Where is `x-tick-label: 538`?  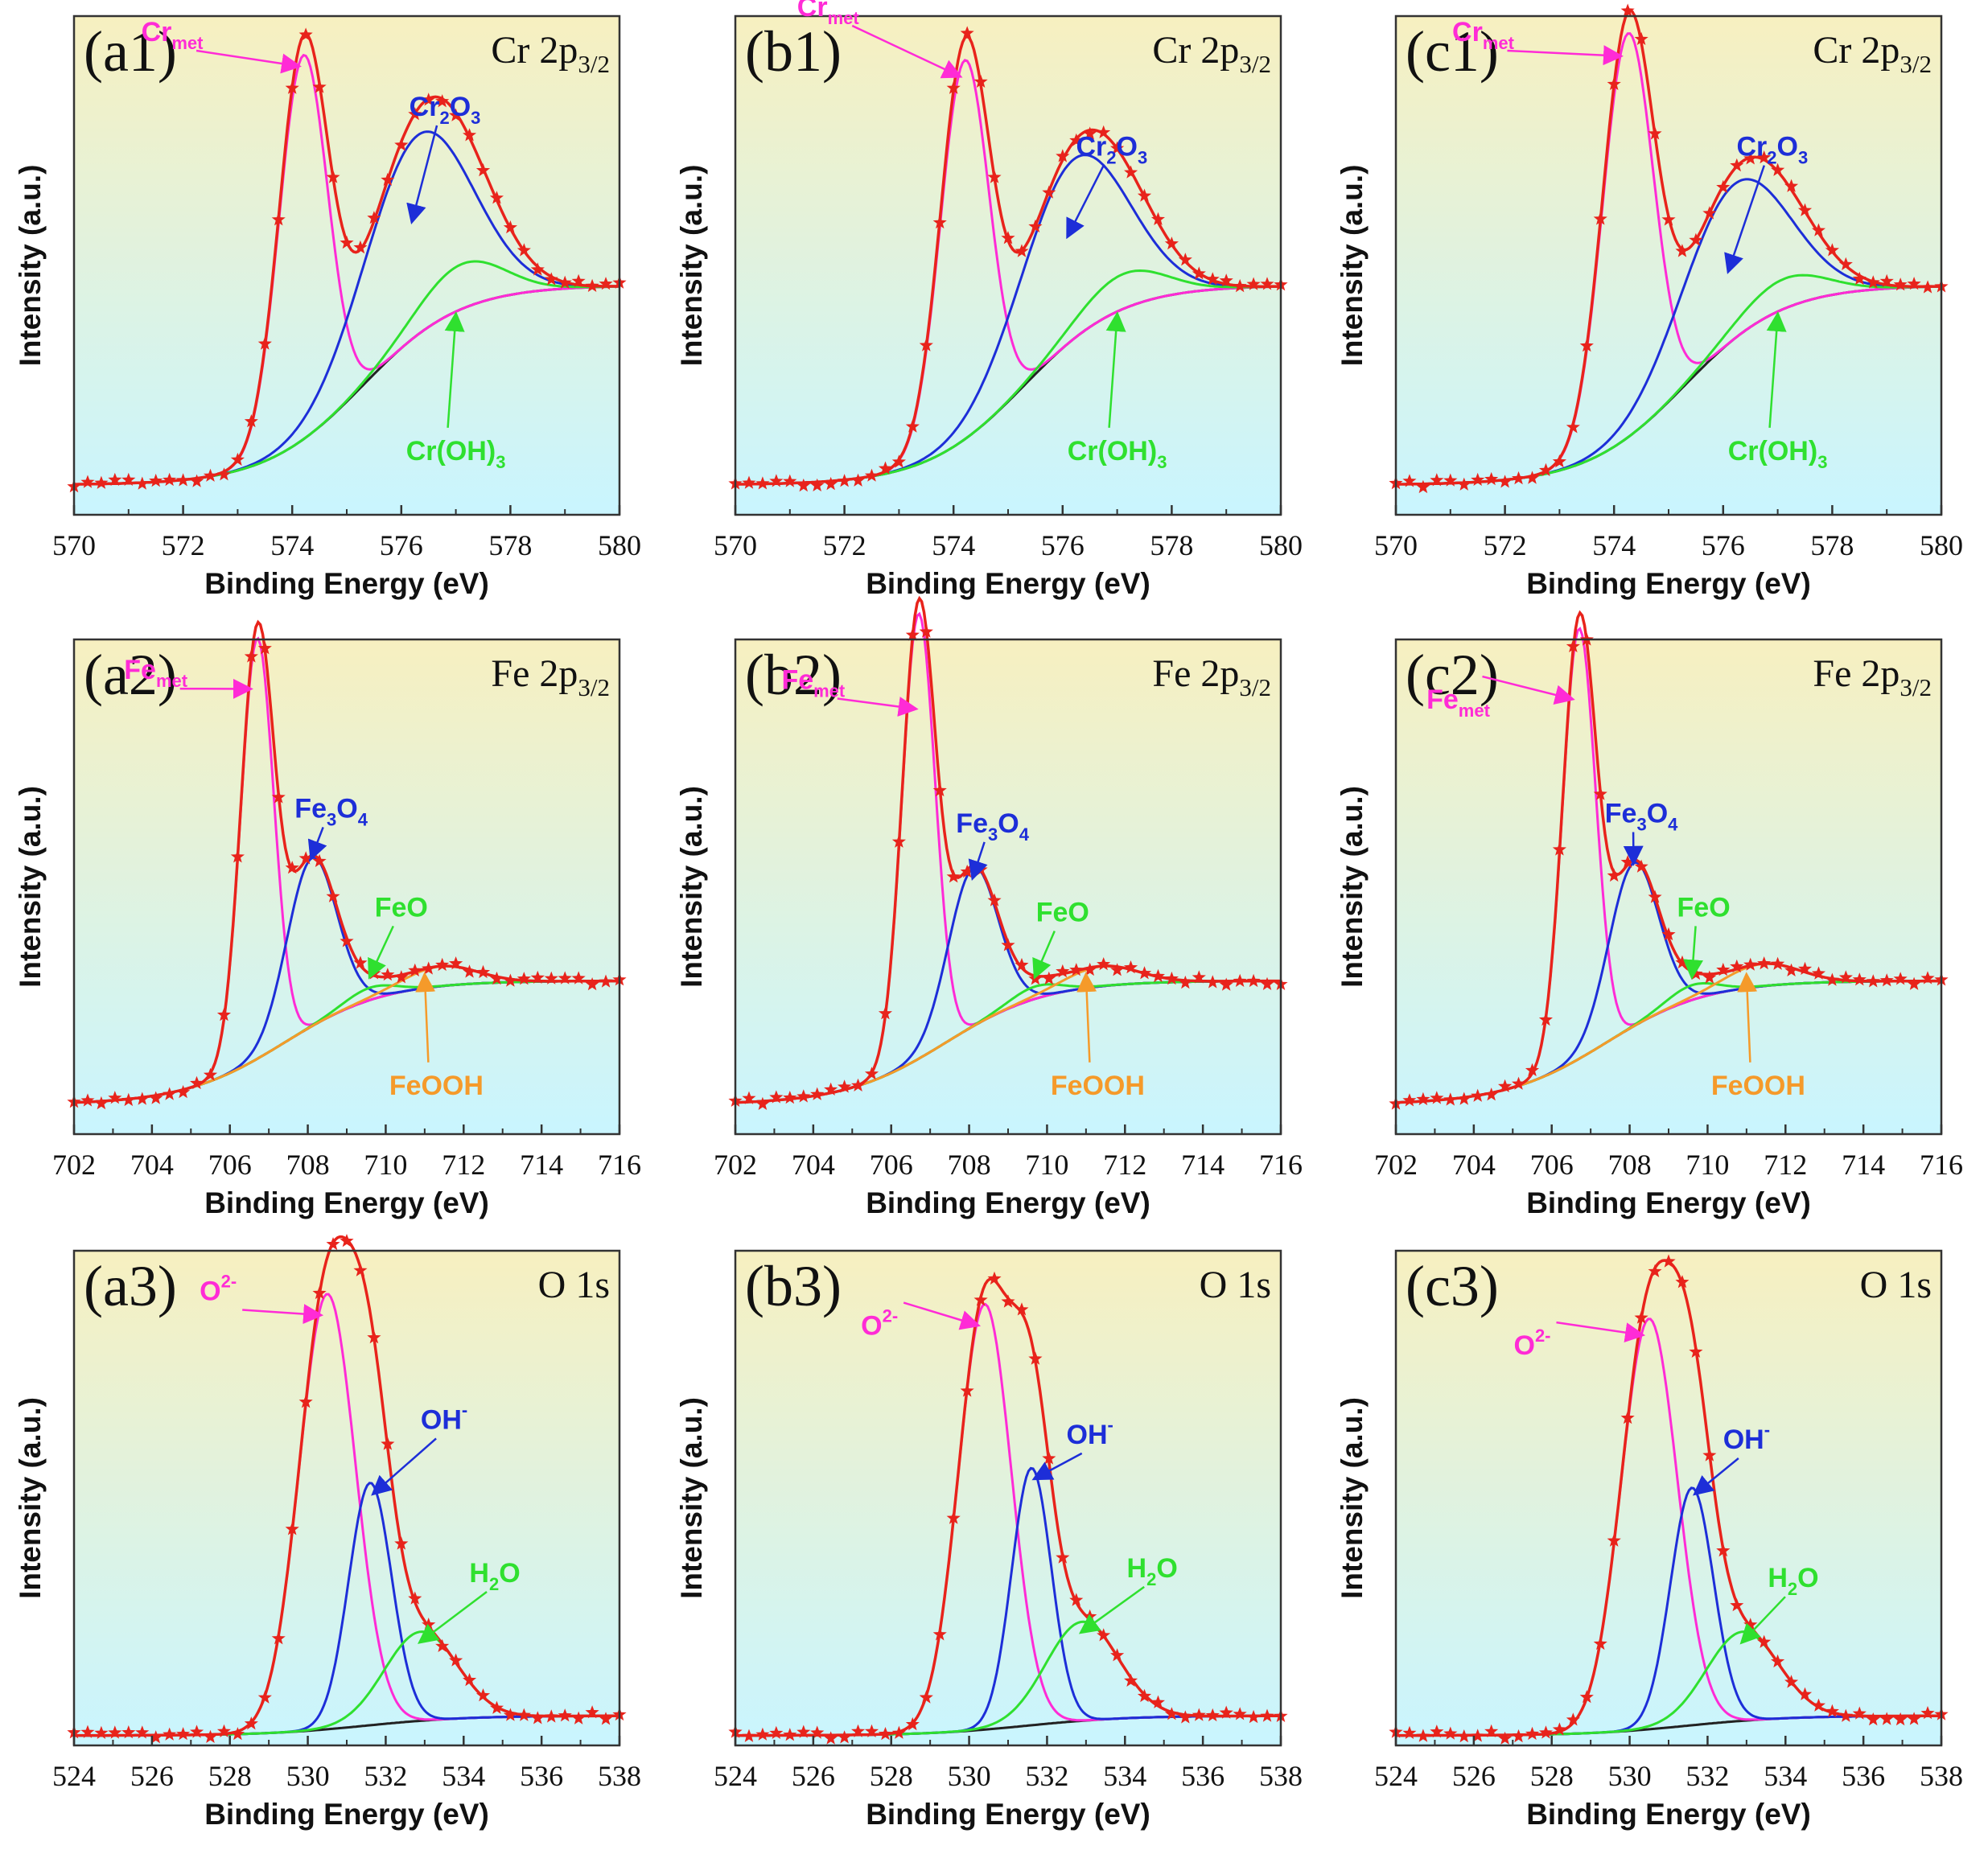 x-tick-label: 538 is located at coordinates (1281, 1776).